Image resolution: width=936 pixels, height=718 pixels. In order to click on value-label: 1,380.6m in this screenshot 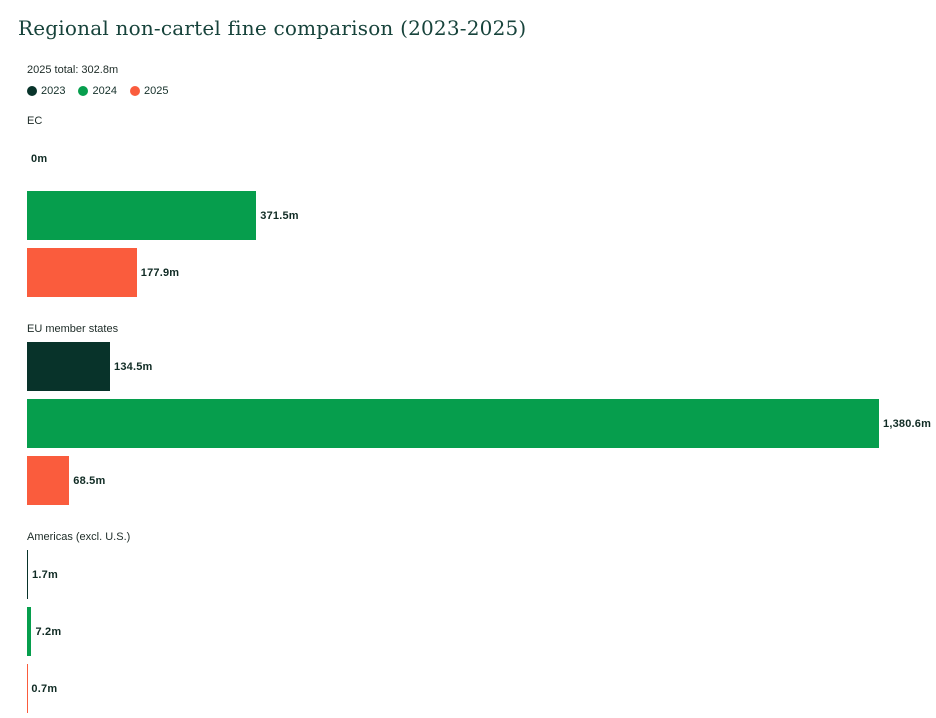, I will do `click(907, 423)`.